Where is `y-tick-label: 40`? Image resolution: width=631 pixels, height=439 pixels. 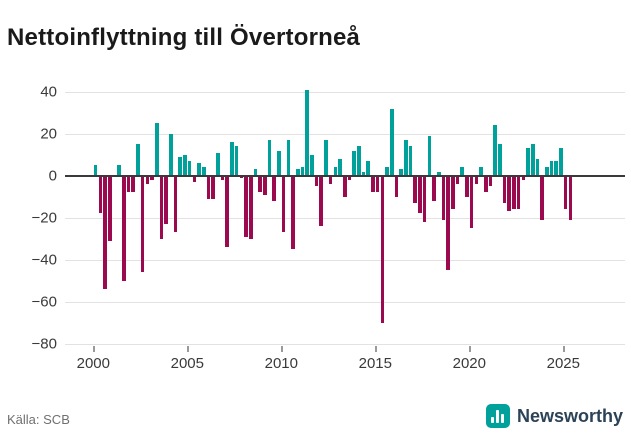
y-tick-label: 40 is located at coordinates (48, 92).